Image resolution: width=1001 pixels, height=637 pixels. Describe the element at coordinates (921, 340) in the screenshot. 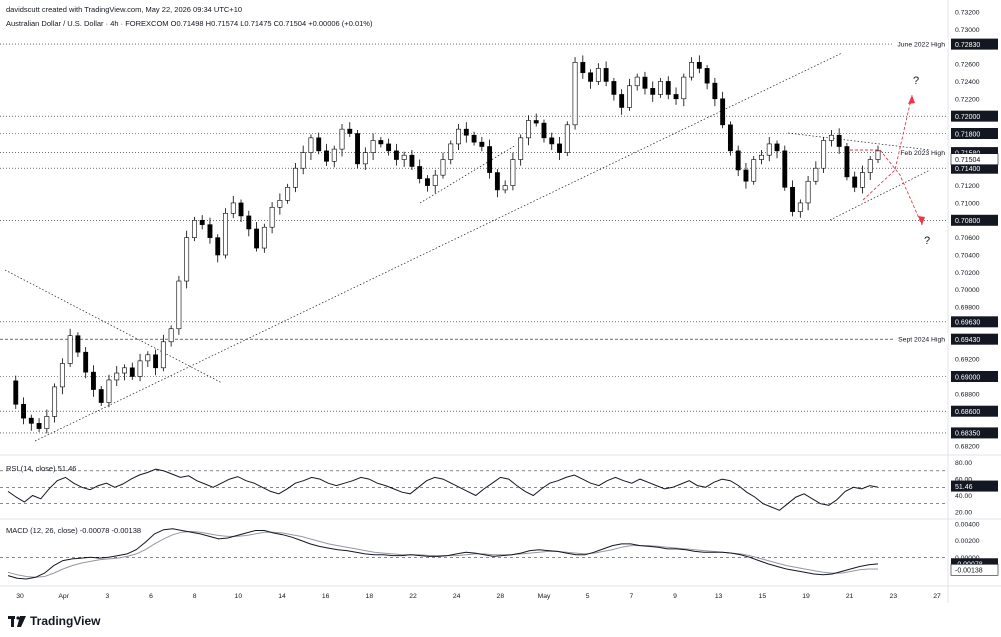

I see `level-name-label: Sept 2024 High` at that location.